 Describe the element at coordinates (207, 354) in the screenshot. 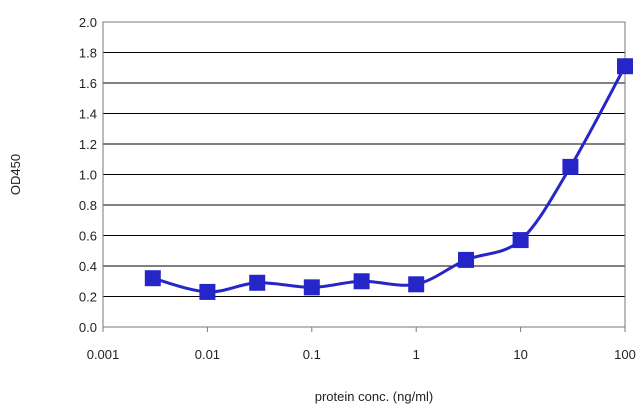

I see `x-tick-label: 0.01` at that location.